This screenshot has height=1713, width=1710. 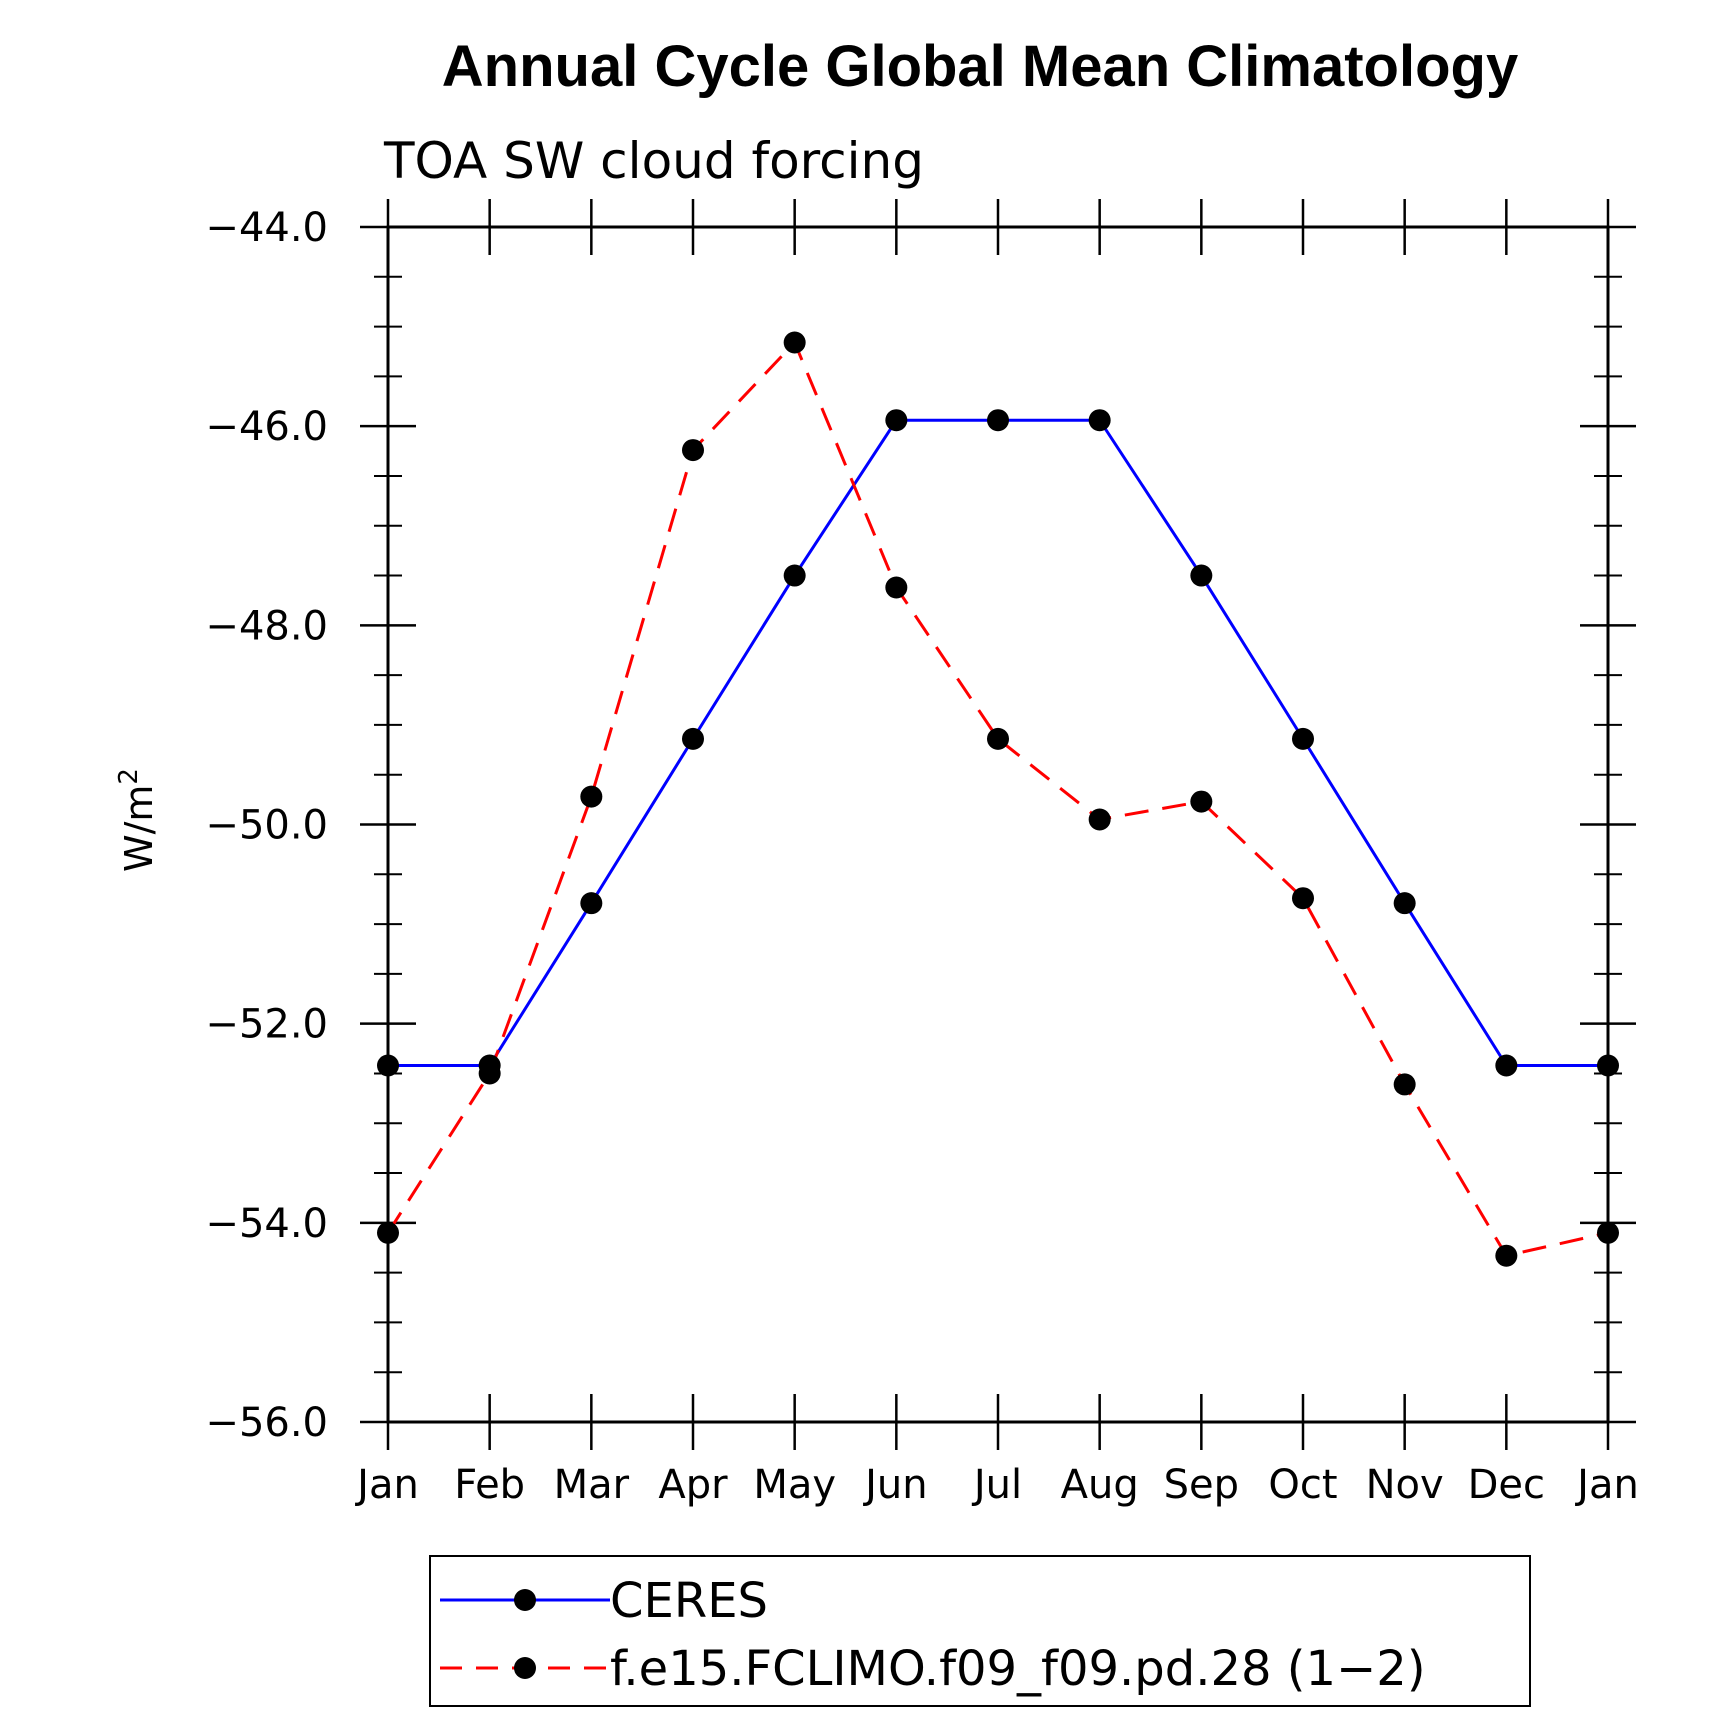 What do you see at coordinates (1302, 1485) in the screenshot?
I see `x-tick-label: Oct` at bounding box center [1302, 1485].